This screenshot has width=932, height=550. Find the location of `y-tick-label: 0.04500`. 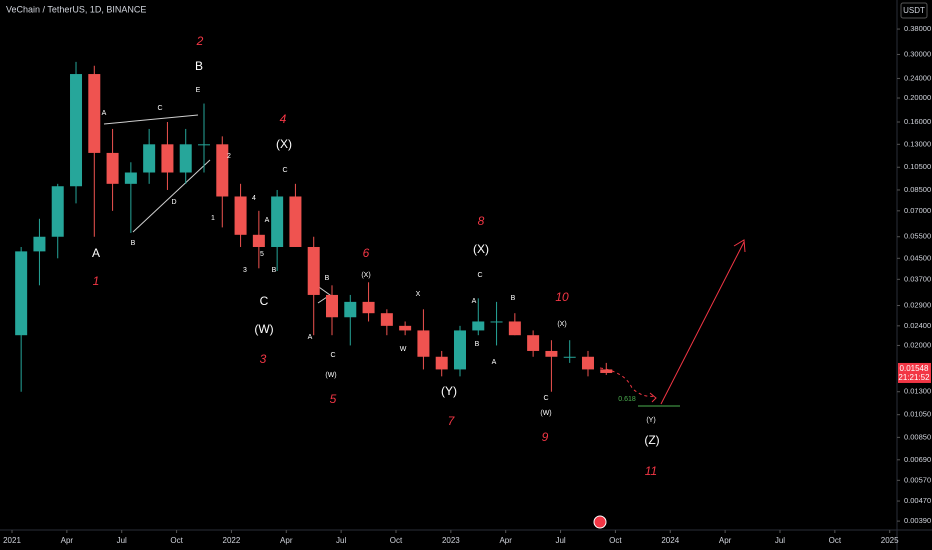

y-tick-label: 0.04500 is located at coordinates (917, 257).